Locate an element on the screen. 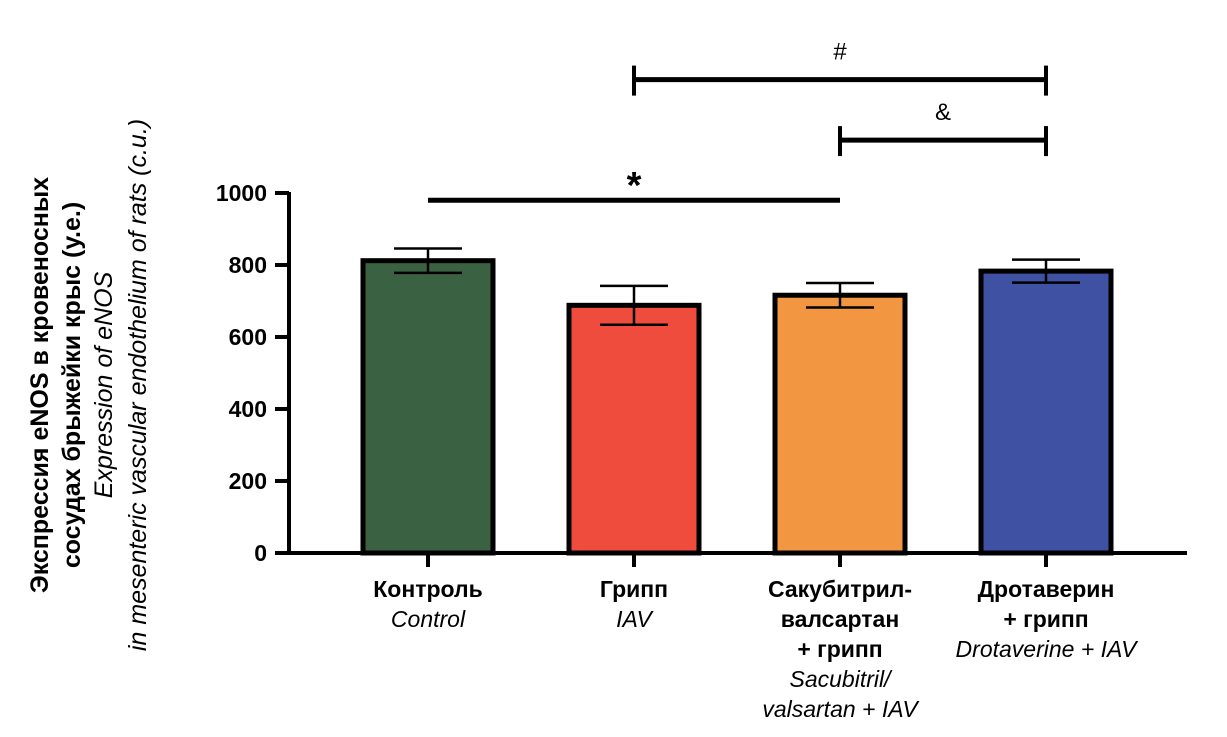 The width and height of the screenshot is (1227, 737). significance-label: # is located at coordinates (840, 52).